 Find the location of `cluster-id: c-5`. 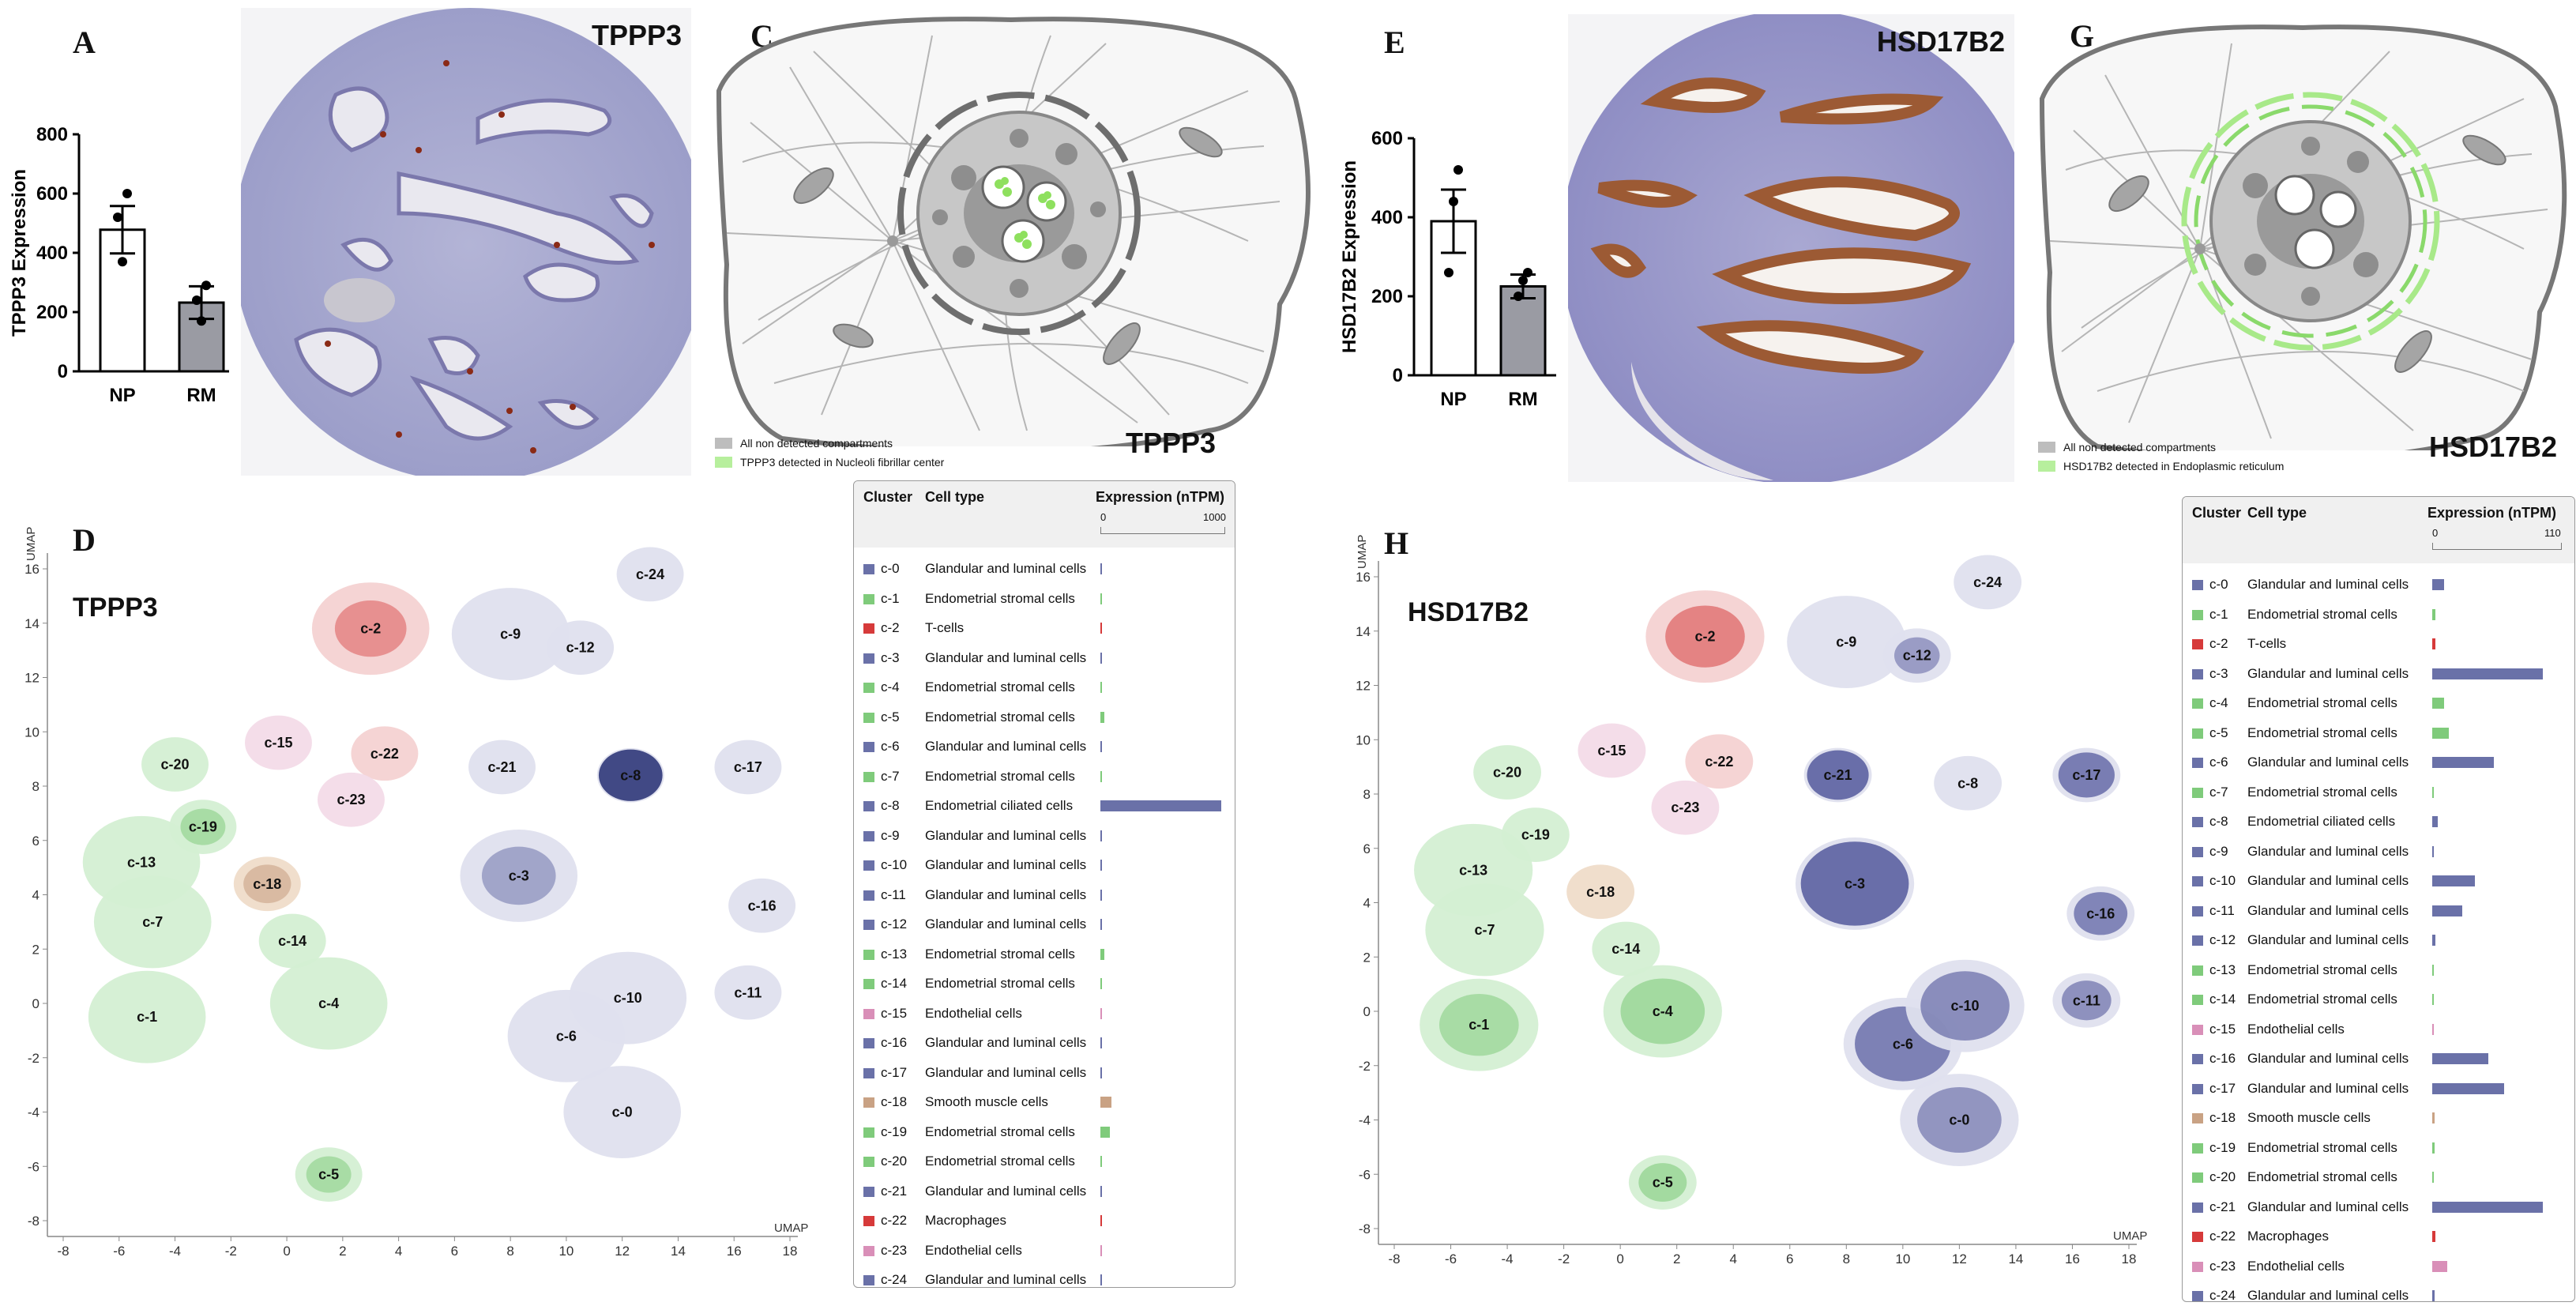

cluster-id: c-5 is located at coordinates (891, 717).